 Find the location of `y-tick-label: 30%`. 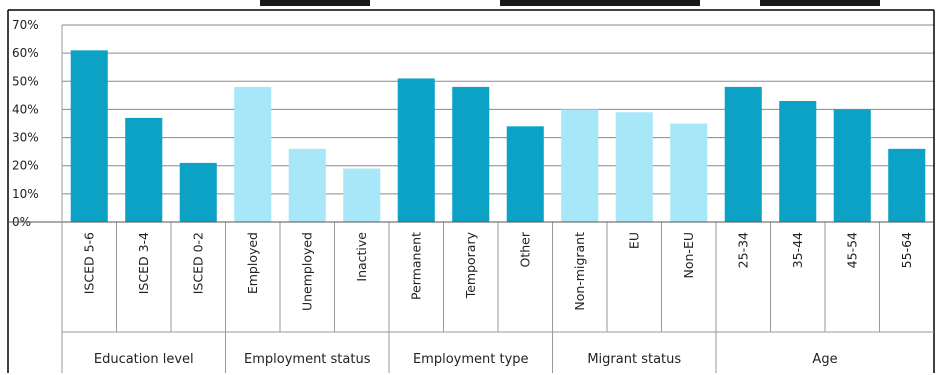

y-tick-label: 30% is located at coordinates (25, 138).